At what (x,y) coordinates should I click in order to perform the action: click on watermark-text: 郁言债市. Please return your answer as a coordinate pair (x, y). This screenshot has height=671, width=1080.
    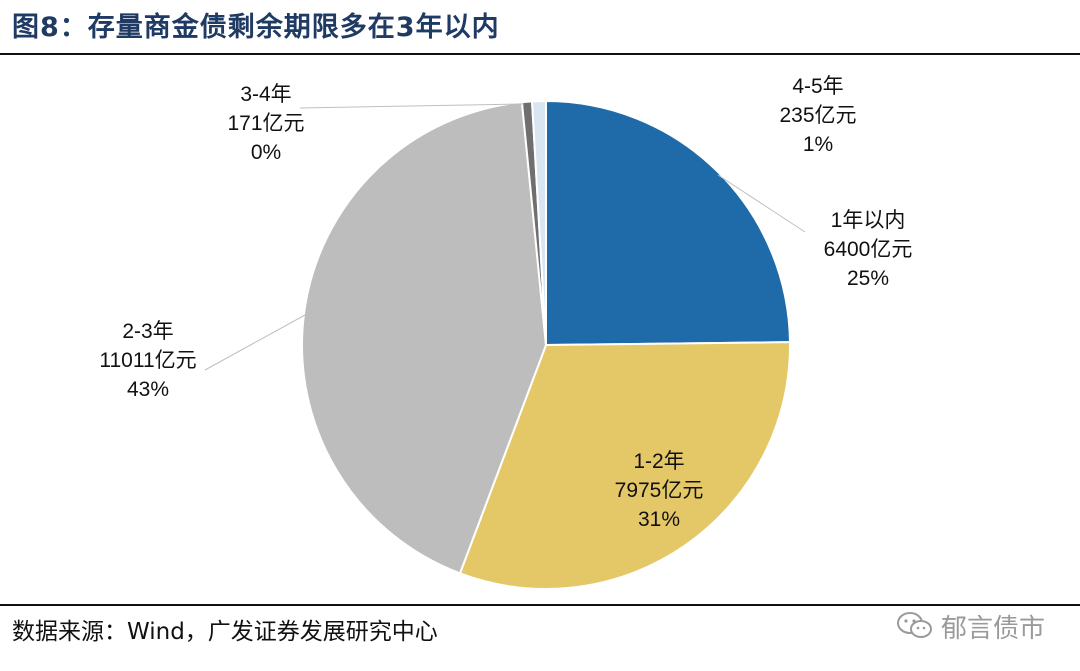
    Looking at the image, I should click on (993, 628).